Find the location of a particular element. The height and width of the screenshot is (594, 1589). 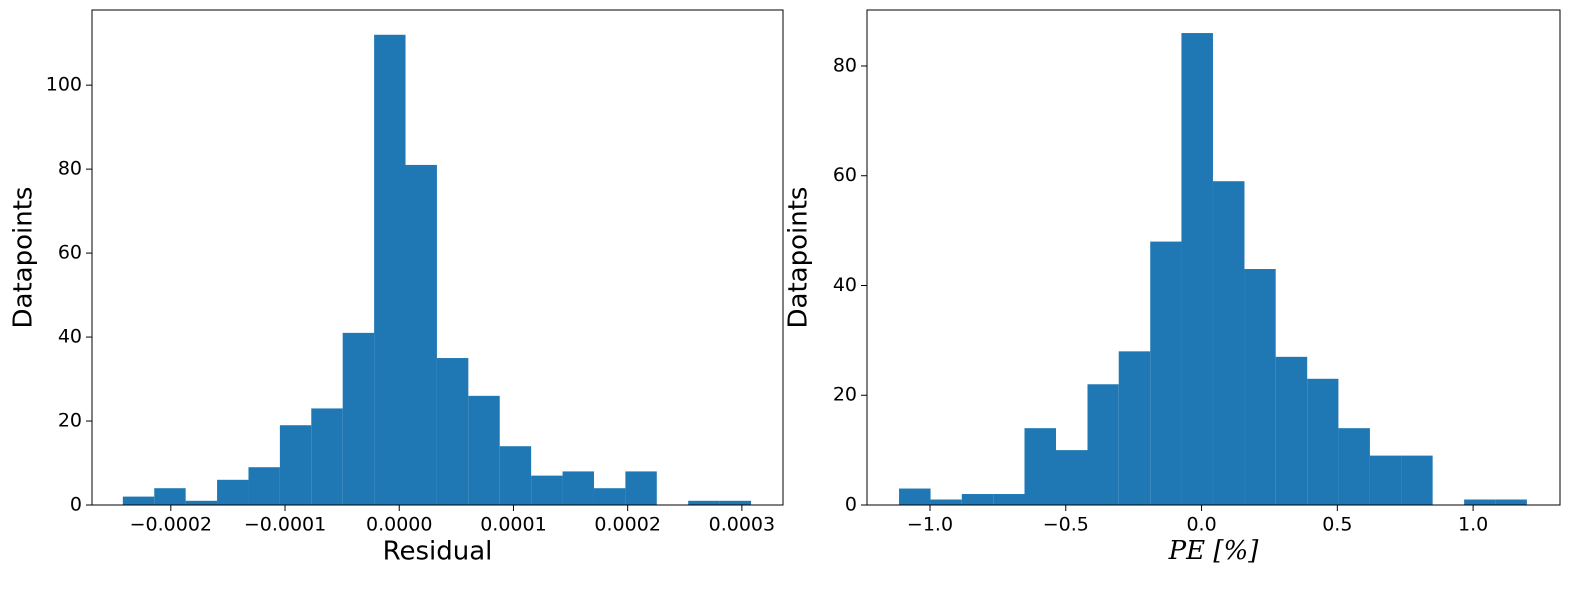

x-tick-label: −0.5 is located at coordinates (1066, 525).